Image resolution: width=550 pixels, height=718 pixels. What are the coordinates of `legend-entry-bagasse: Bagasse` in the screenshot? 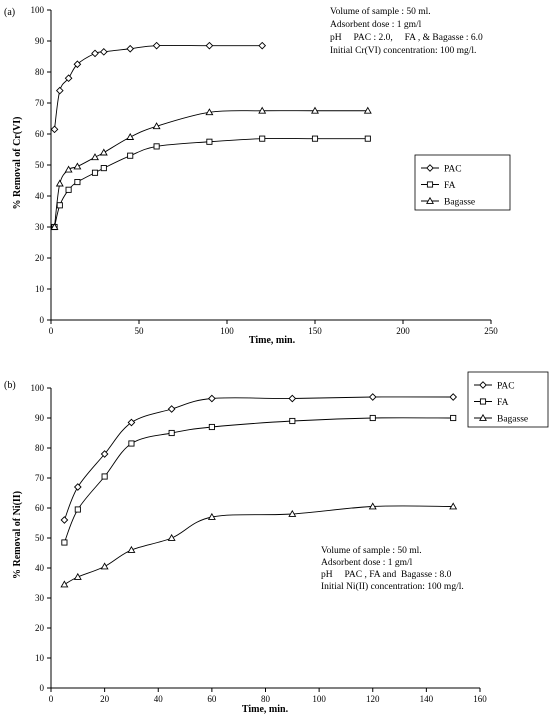 It's located at (501, 419).